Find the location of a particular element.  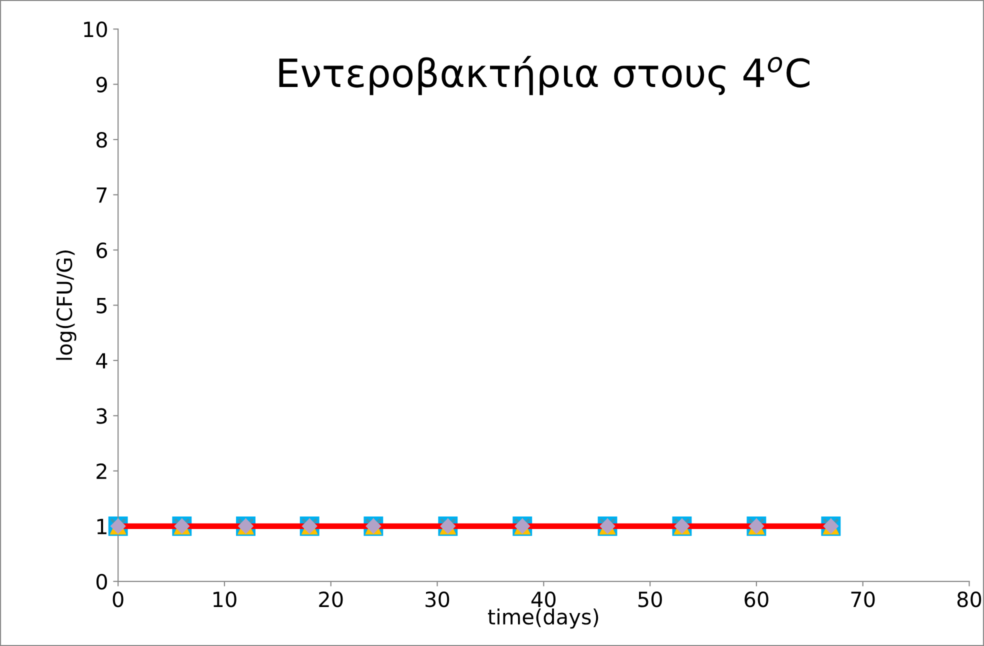

x-tick-label: 30 is located at coordinates (438, 599).